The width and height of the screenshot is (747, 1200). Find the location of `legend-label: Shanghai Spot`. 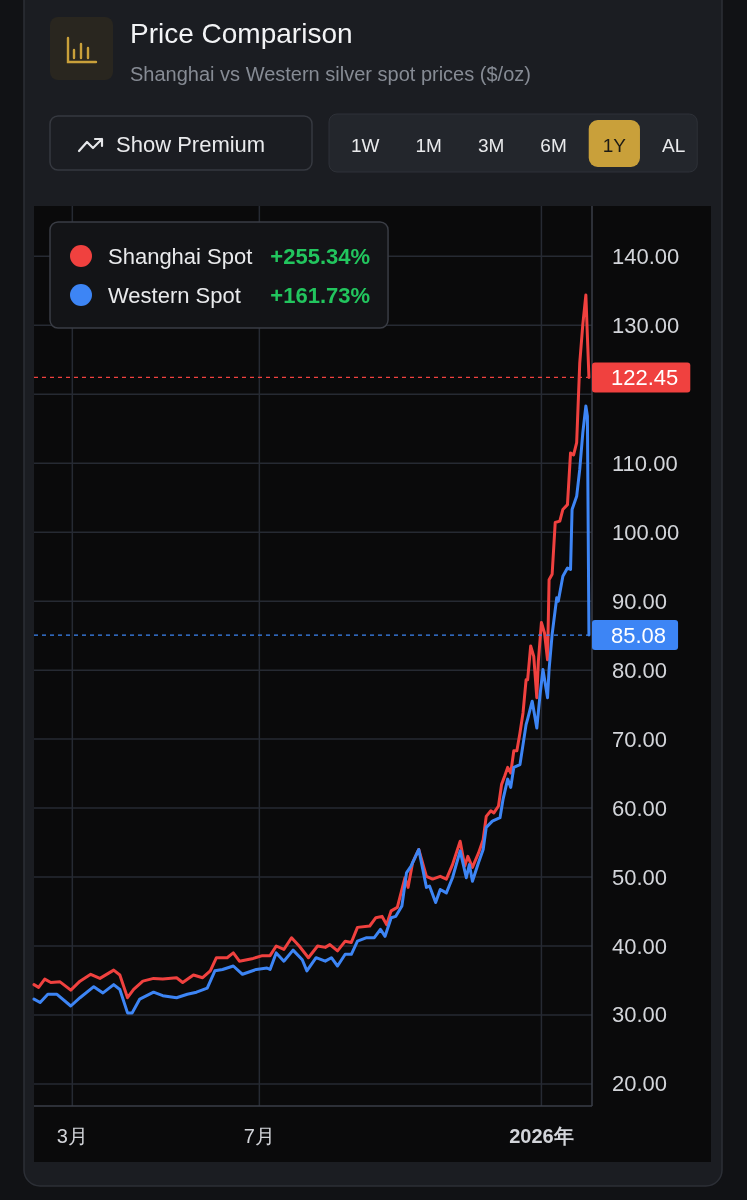

legend-label: Shanghai Spot is located at coordinates (180, 256).